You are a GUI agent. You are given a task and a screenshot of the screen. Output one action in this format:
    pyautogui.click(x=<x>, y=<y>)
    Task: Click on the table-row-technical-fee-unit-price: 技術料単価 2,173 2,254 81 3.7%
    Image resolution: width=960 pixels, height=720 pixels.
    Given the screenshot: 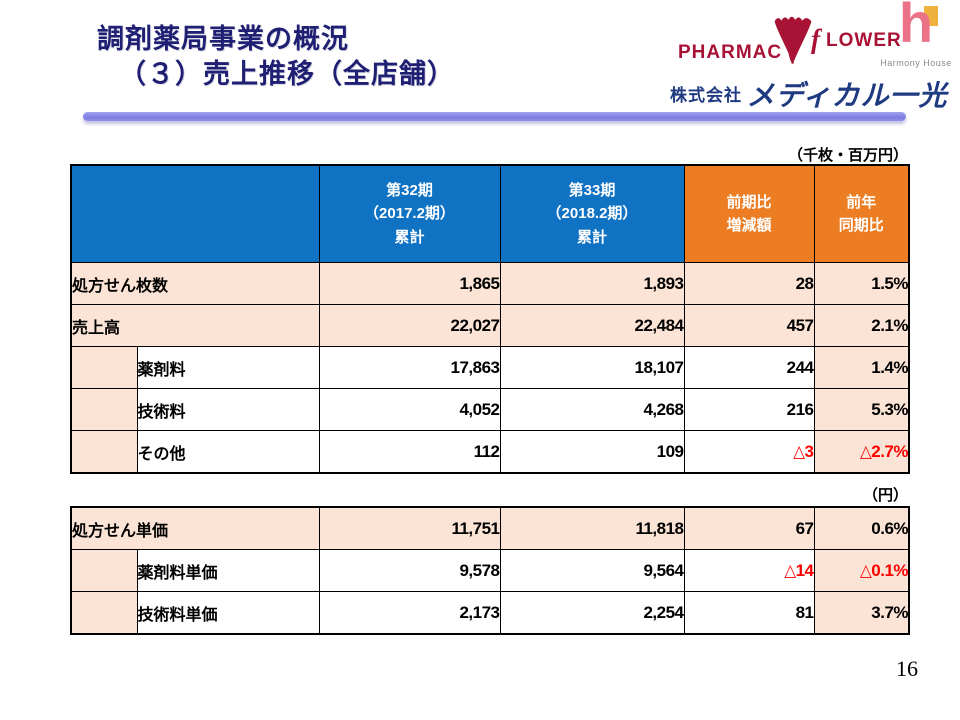 What is the action you would take?
    pyautogui.click(x=490, y=613)
    